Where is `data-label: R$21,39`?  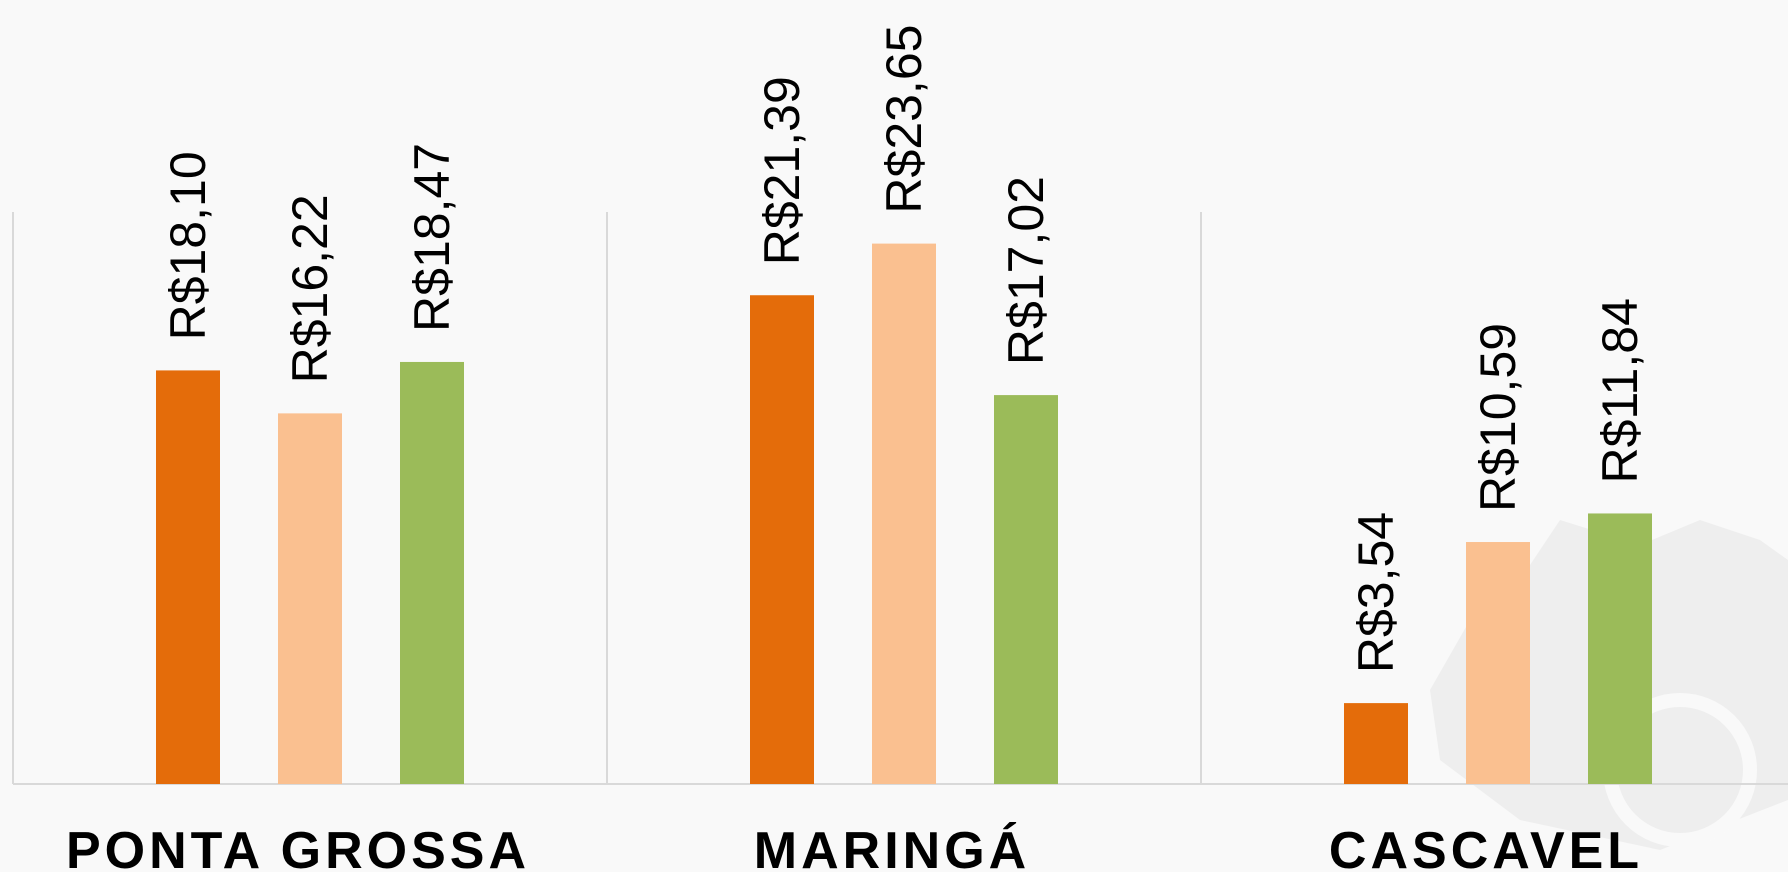 data-label: R$21,39 is located at coordinates (782, 170).